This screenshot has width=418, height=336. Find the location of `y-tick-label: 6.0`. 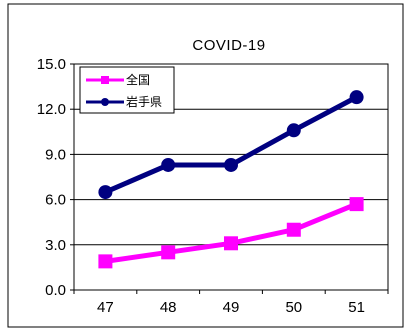

y-tick-label: 6.0 is located at coordinates (55, 200).